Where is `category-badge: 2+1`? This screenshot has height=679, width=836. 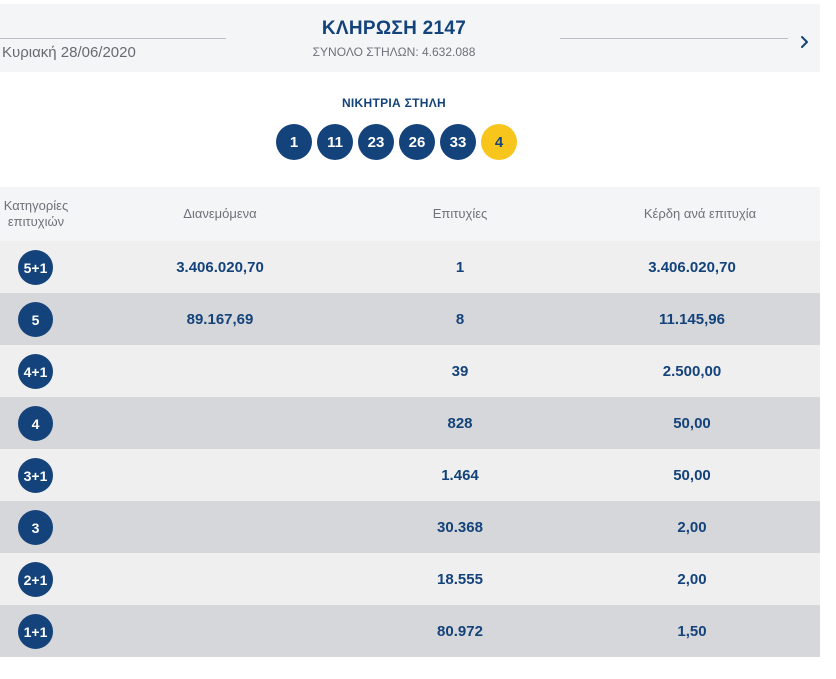
category-badge: 2+1 is located at coordinates (35, 579).